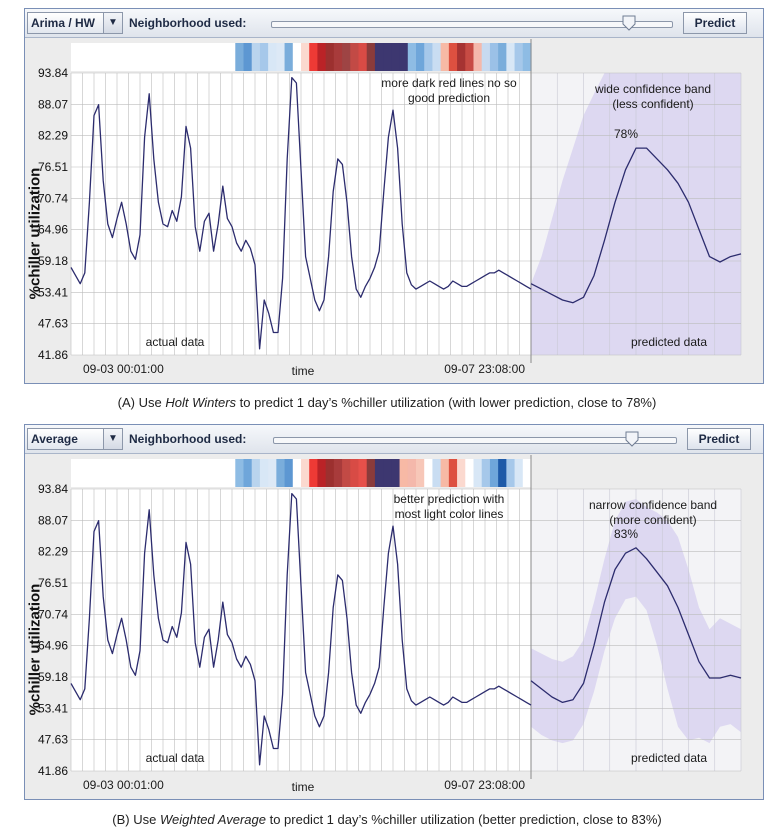  What do you see at coordinates (75, 439) in the screenshot?
I see `method-select: Average ▼` at bounding box center [75, 439].